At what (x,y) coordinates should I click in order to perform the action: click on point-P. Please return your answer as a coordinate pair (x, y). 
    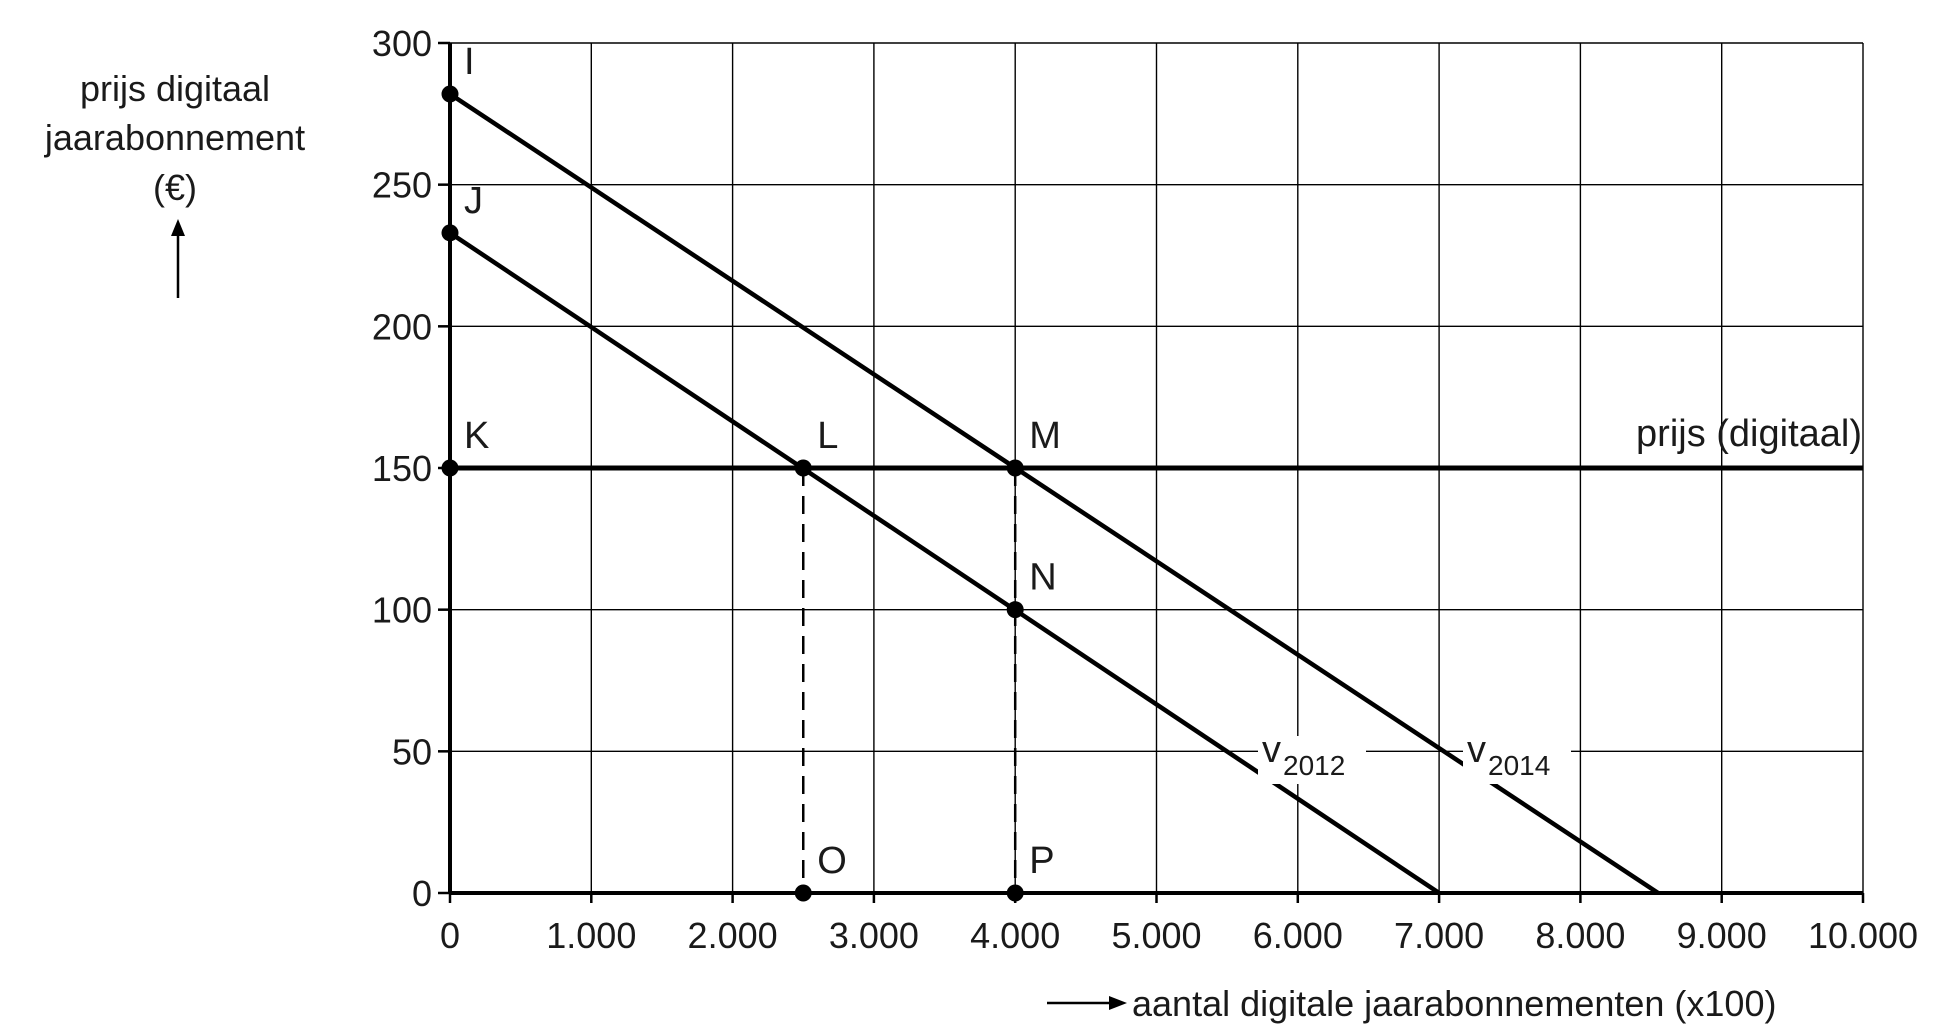
    Looking at the image, I should click on (1015, 893).